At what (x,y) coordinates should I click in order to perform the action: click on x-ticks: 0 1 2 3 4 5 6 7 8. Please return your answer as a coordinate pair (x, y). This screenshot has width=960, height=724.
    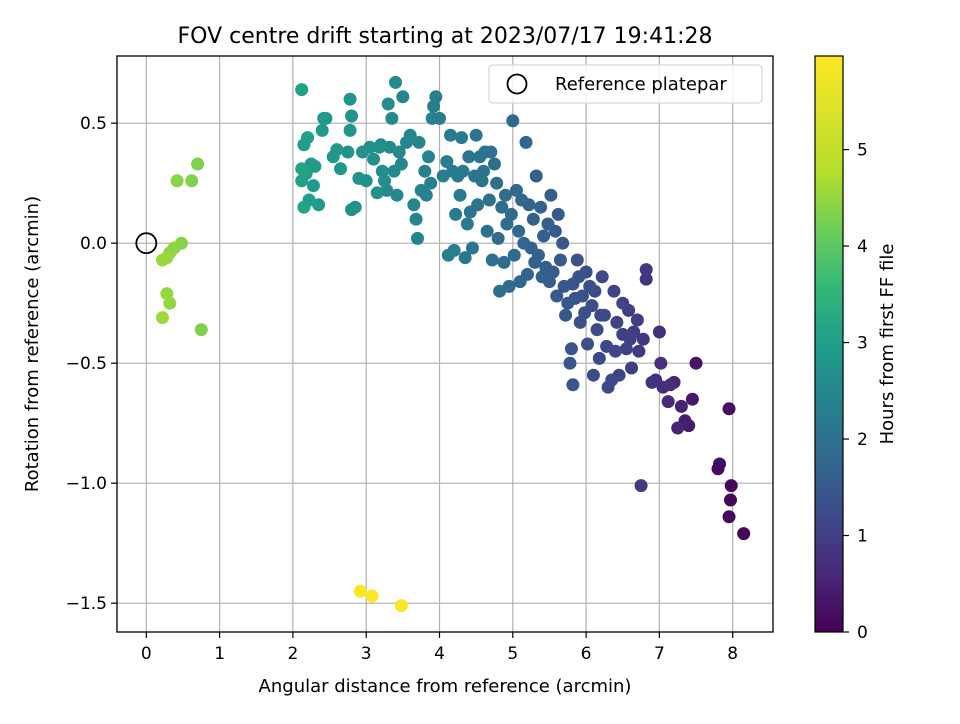
    Looking at the image, I should click on (439, 648).